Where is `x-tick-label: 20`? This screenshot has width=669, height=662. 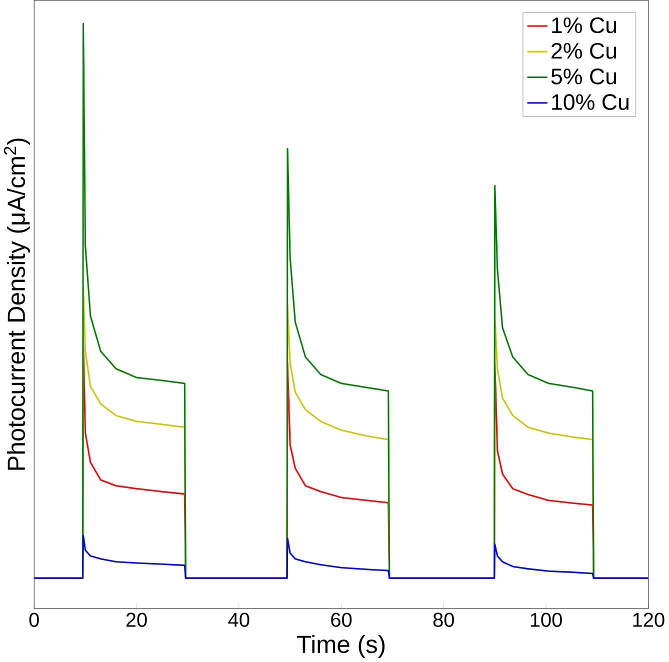 x-tick-label: 20 is located at coordinates (136, 619).